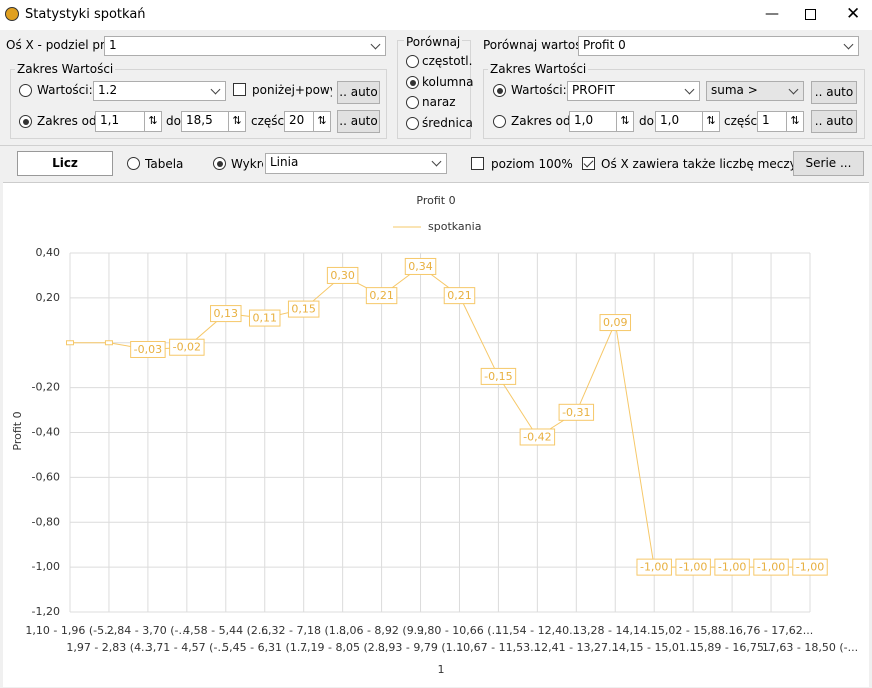  I want to click on dropdown: Linia, so click(356, 163).